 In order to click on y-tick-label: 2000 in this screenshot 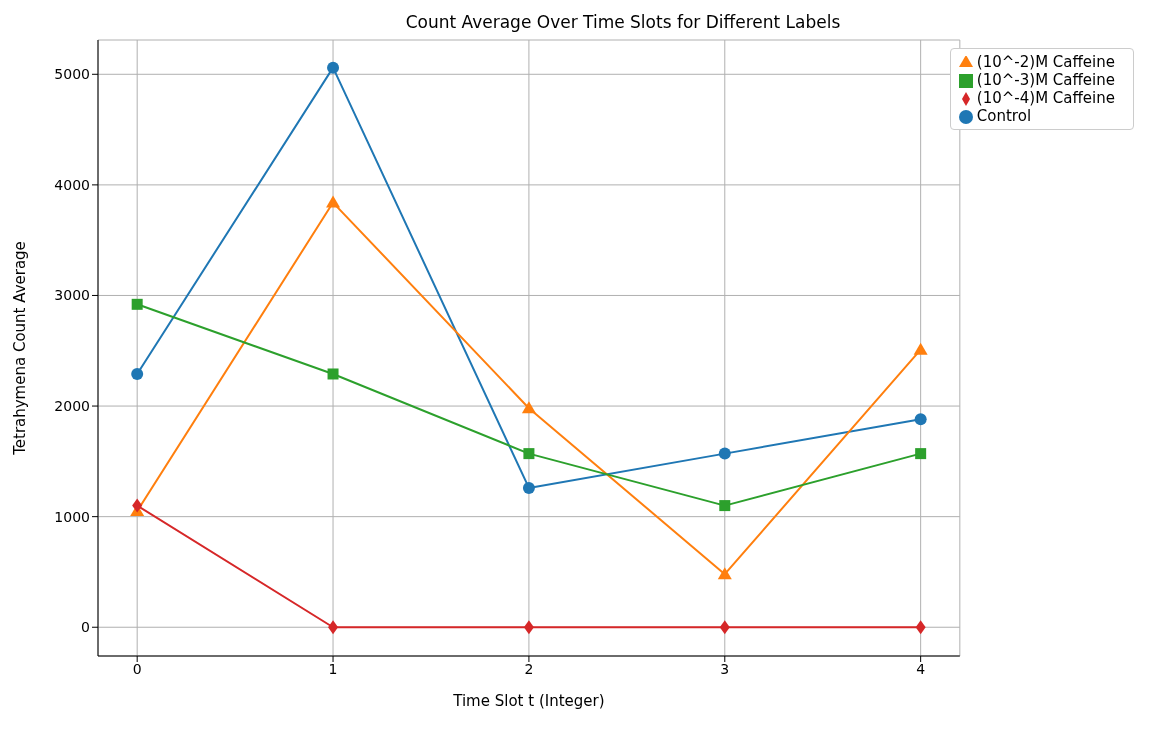, I will do `click(72, 406)`.